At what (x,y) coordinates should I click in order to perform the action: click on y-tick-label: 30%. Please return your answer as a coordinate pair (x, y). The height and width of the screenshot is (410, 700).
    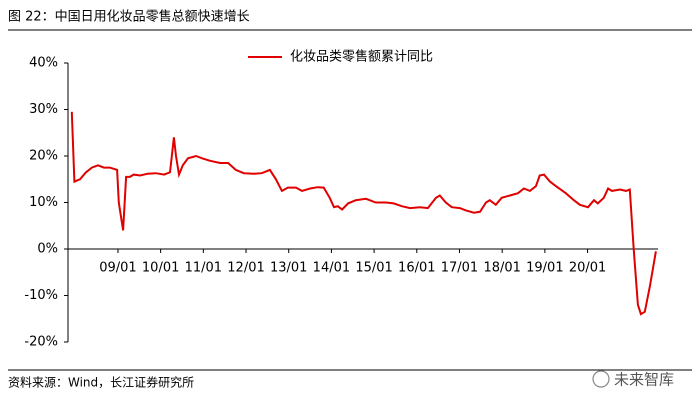
    Looking at the image, I should click on (43, 109).